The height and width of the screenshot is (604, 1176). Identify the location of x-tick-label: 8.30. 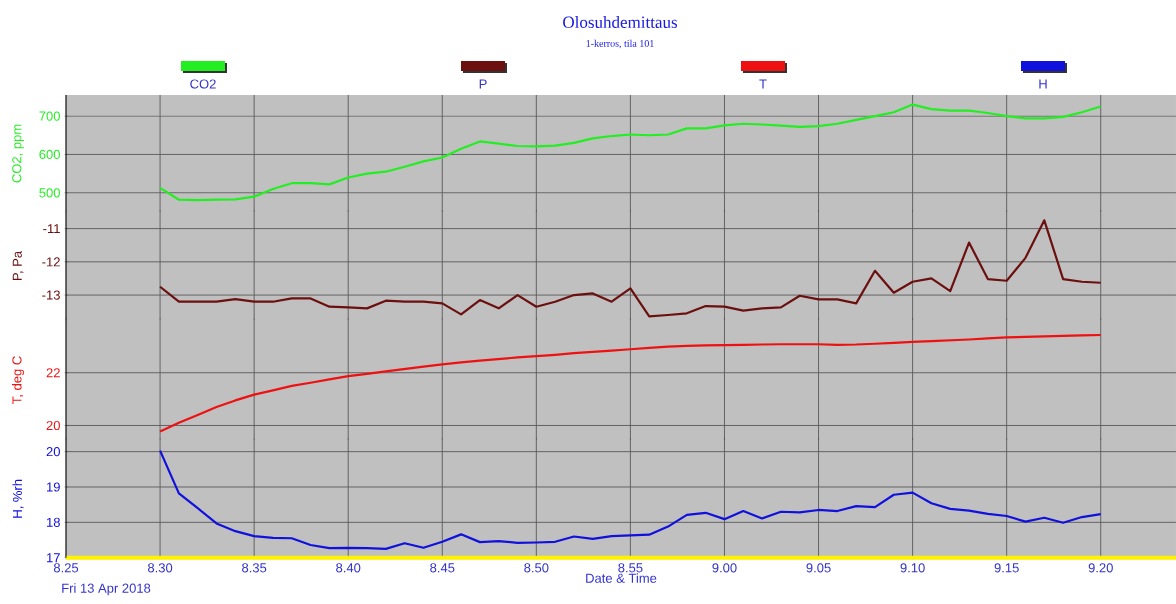
(160, 568).